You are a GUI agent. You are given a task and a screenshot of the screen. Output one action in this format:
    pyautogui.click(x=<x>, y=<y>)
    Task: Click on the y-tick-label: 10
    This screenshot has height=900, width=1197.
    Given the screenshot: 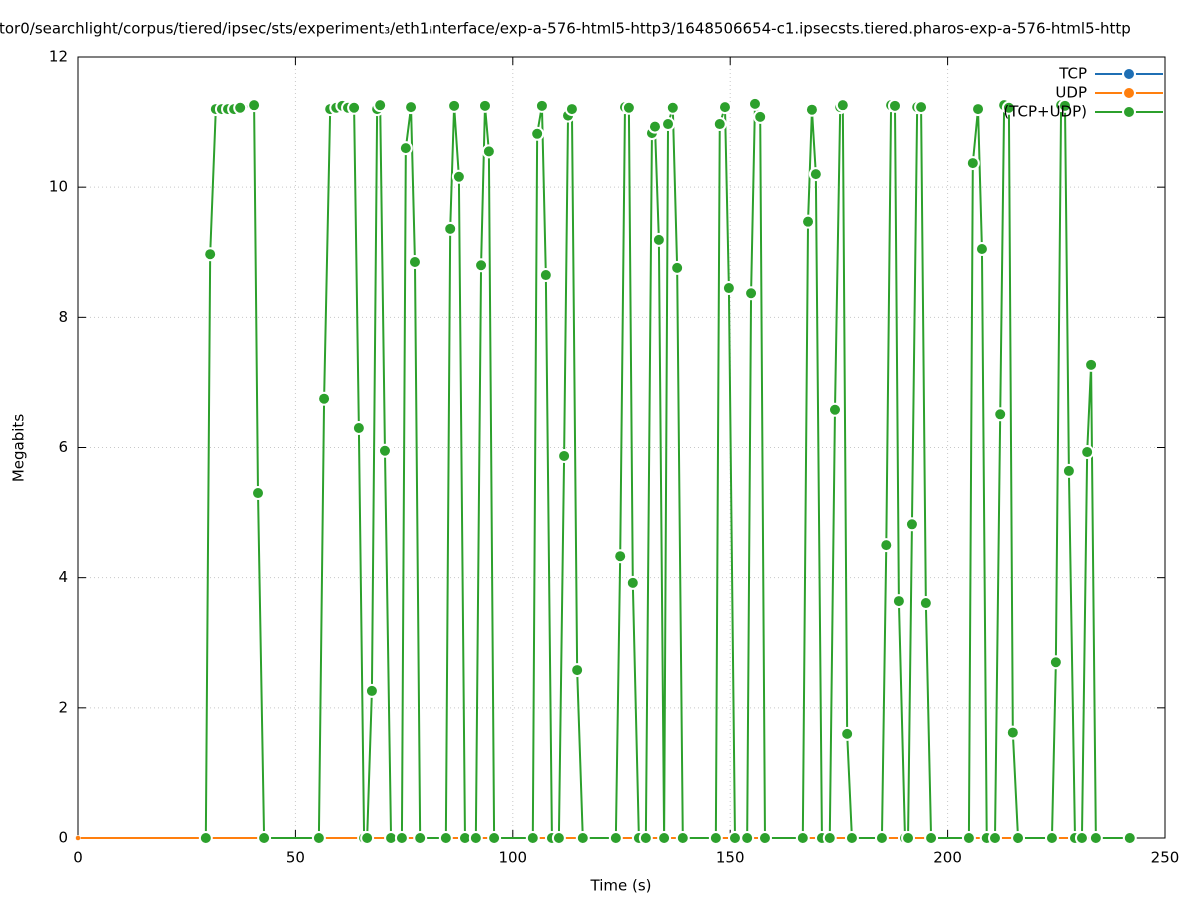 What is the action you would take?
    pyautogui.click(x=58, y=187)
    